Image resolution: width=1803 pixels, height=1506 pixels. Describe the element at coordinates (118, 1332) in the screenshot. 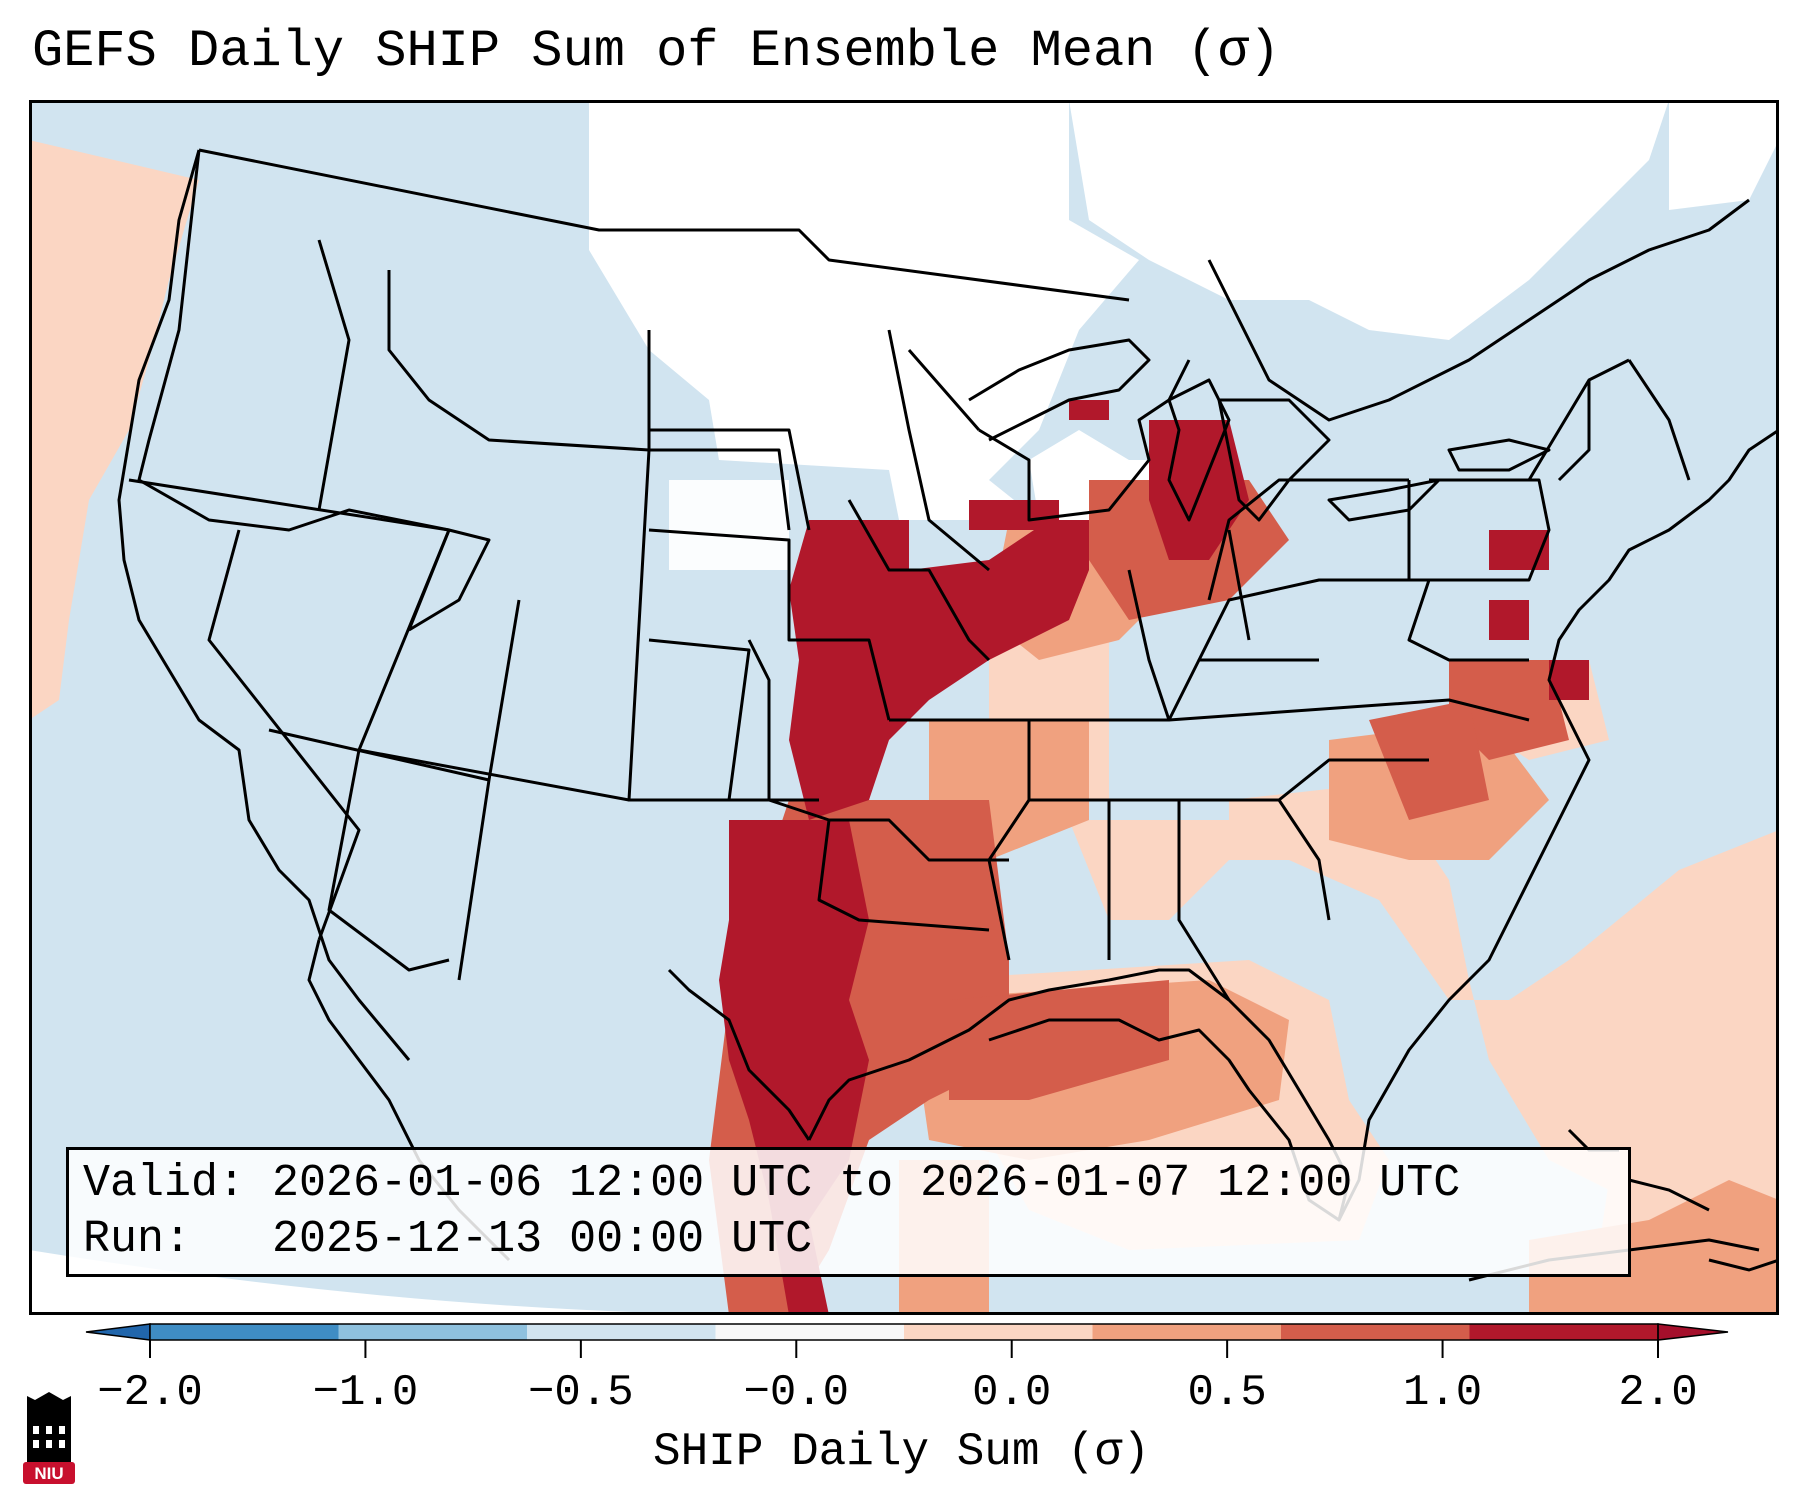

I see `colorbar-under-arrow` at that location.